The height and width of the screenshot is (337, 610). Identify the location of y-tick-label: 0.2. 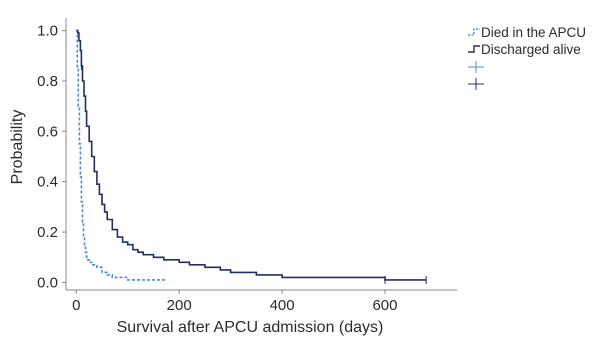
(47, 232).